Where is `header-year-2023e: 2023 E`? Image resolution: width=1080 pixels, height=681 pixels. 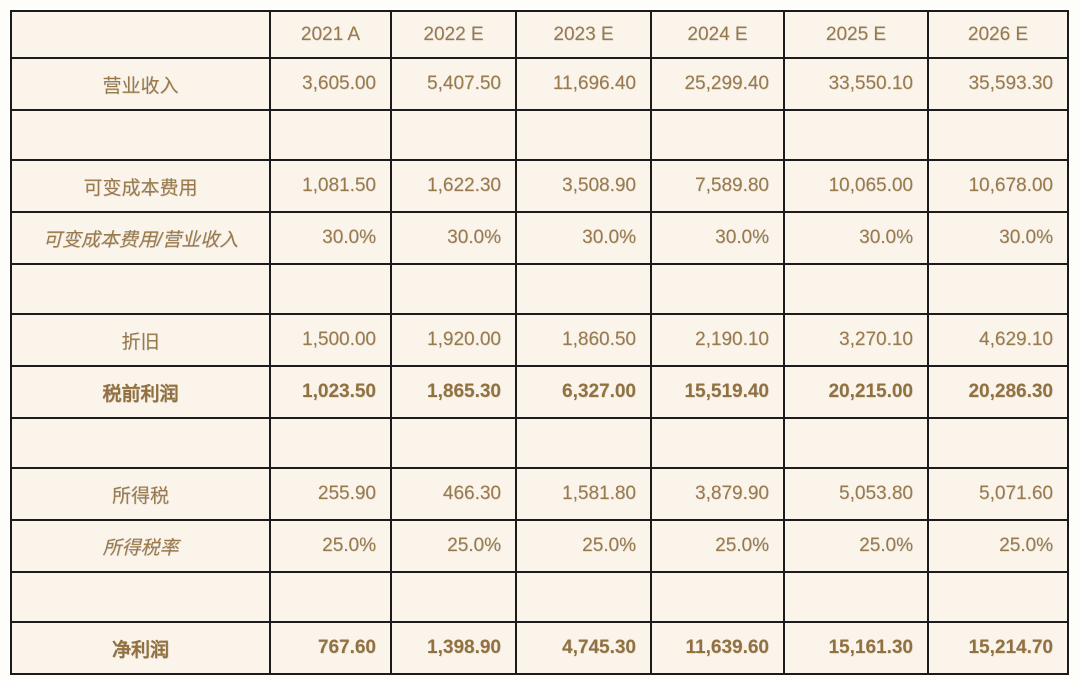
header-year-2023e: 2023 E is located at coordinates (583, 34).